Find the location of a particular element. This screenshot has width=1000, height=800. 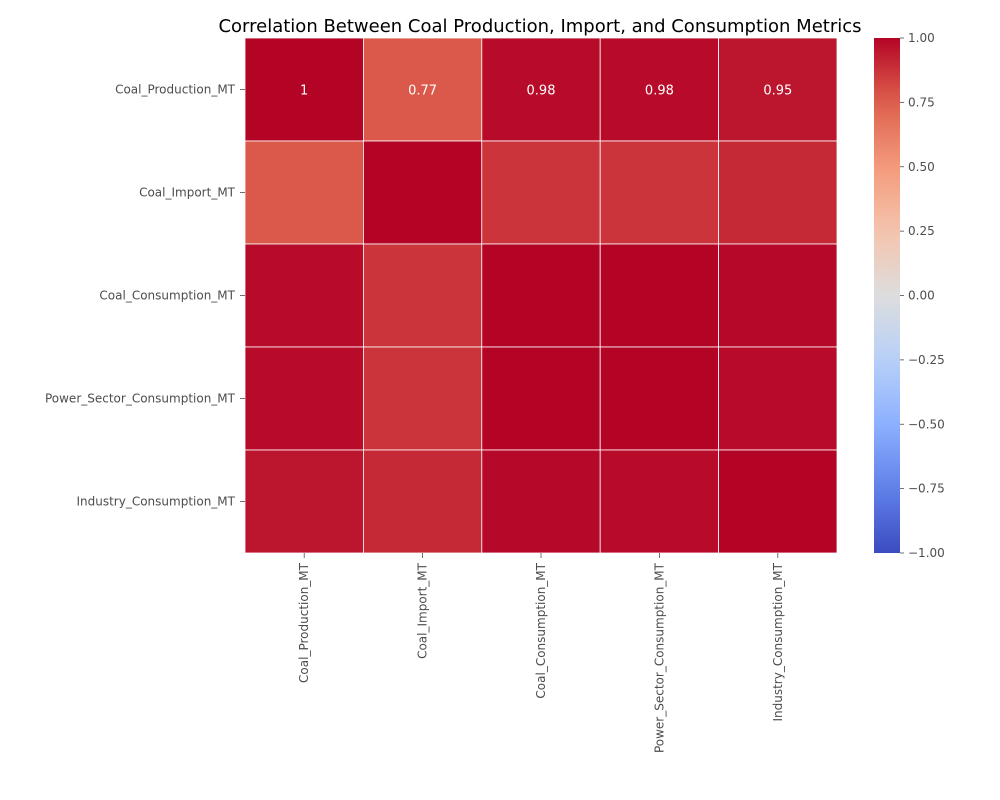

cell-annotation-0-4: 0.95 is located at coordinates (777, 91).